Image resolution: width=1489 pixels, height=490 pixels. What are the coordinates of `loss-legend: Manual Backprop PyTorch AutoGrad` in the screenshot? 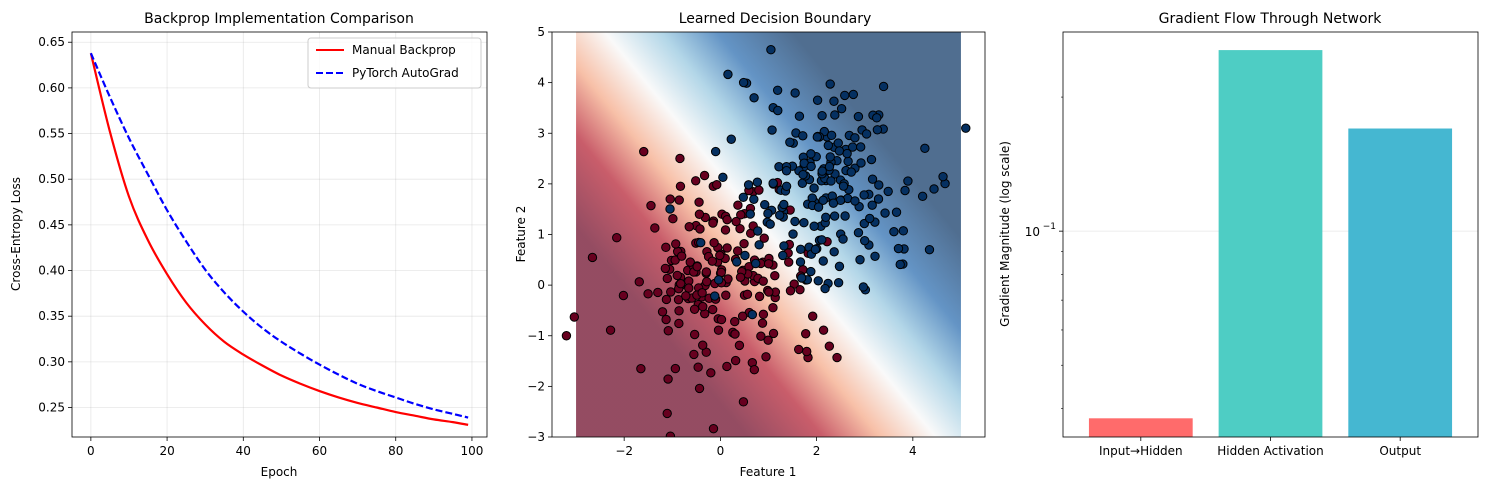 It's located at (394, 63).